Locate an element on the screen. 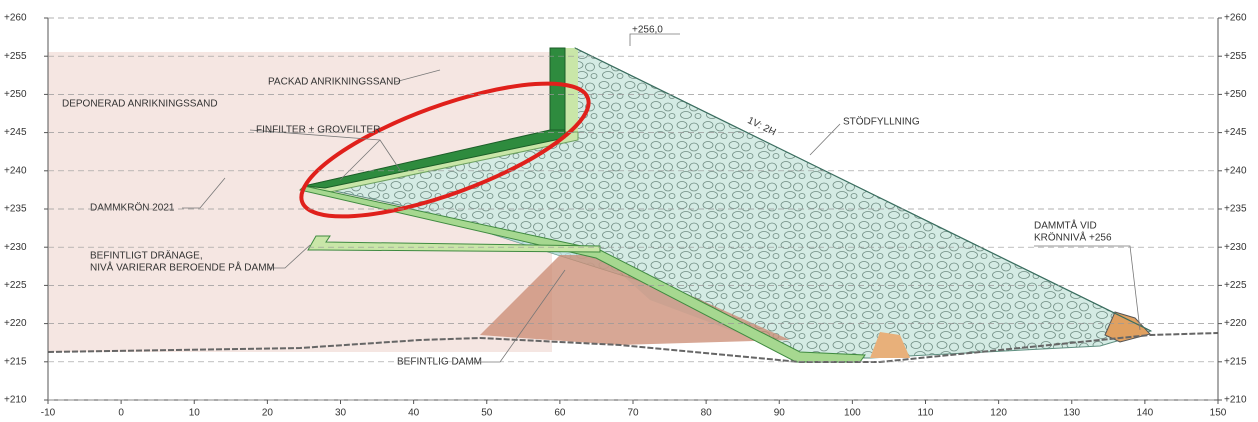 The image size is (1258, 422). x-tick-label: 120 is located at coordinates (998, 413).